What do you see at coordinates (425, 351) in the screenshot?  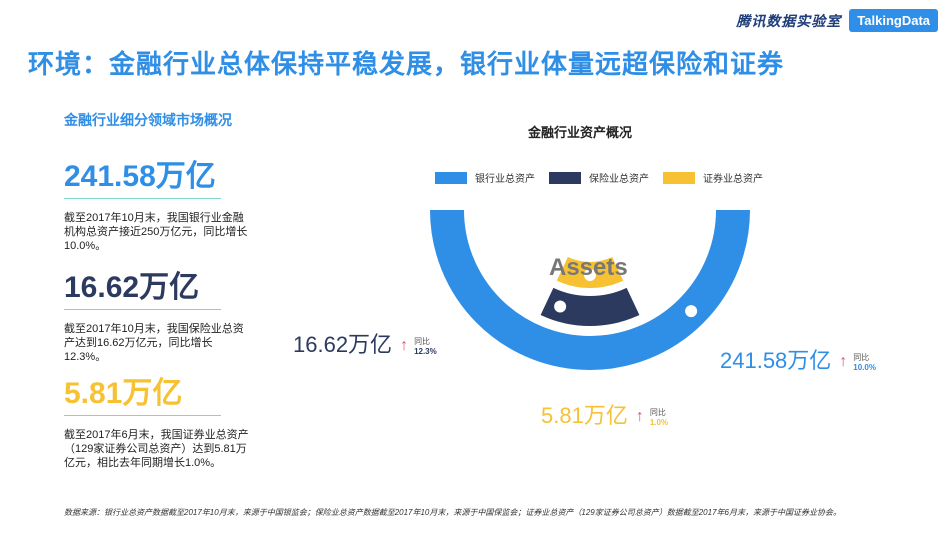 I see `yoy-insurance: 12.3%` at bounding box center [425, 351].